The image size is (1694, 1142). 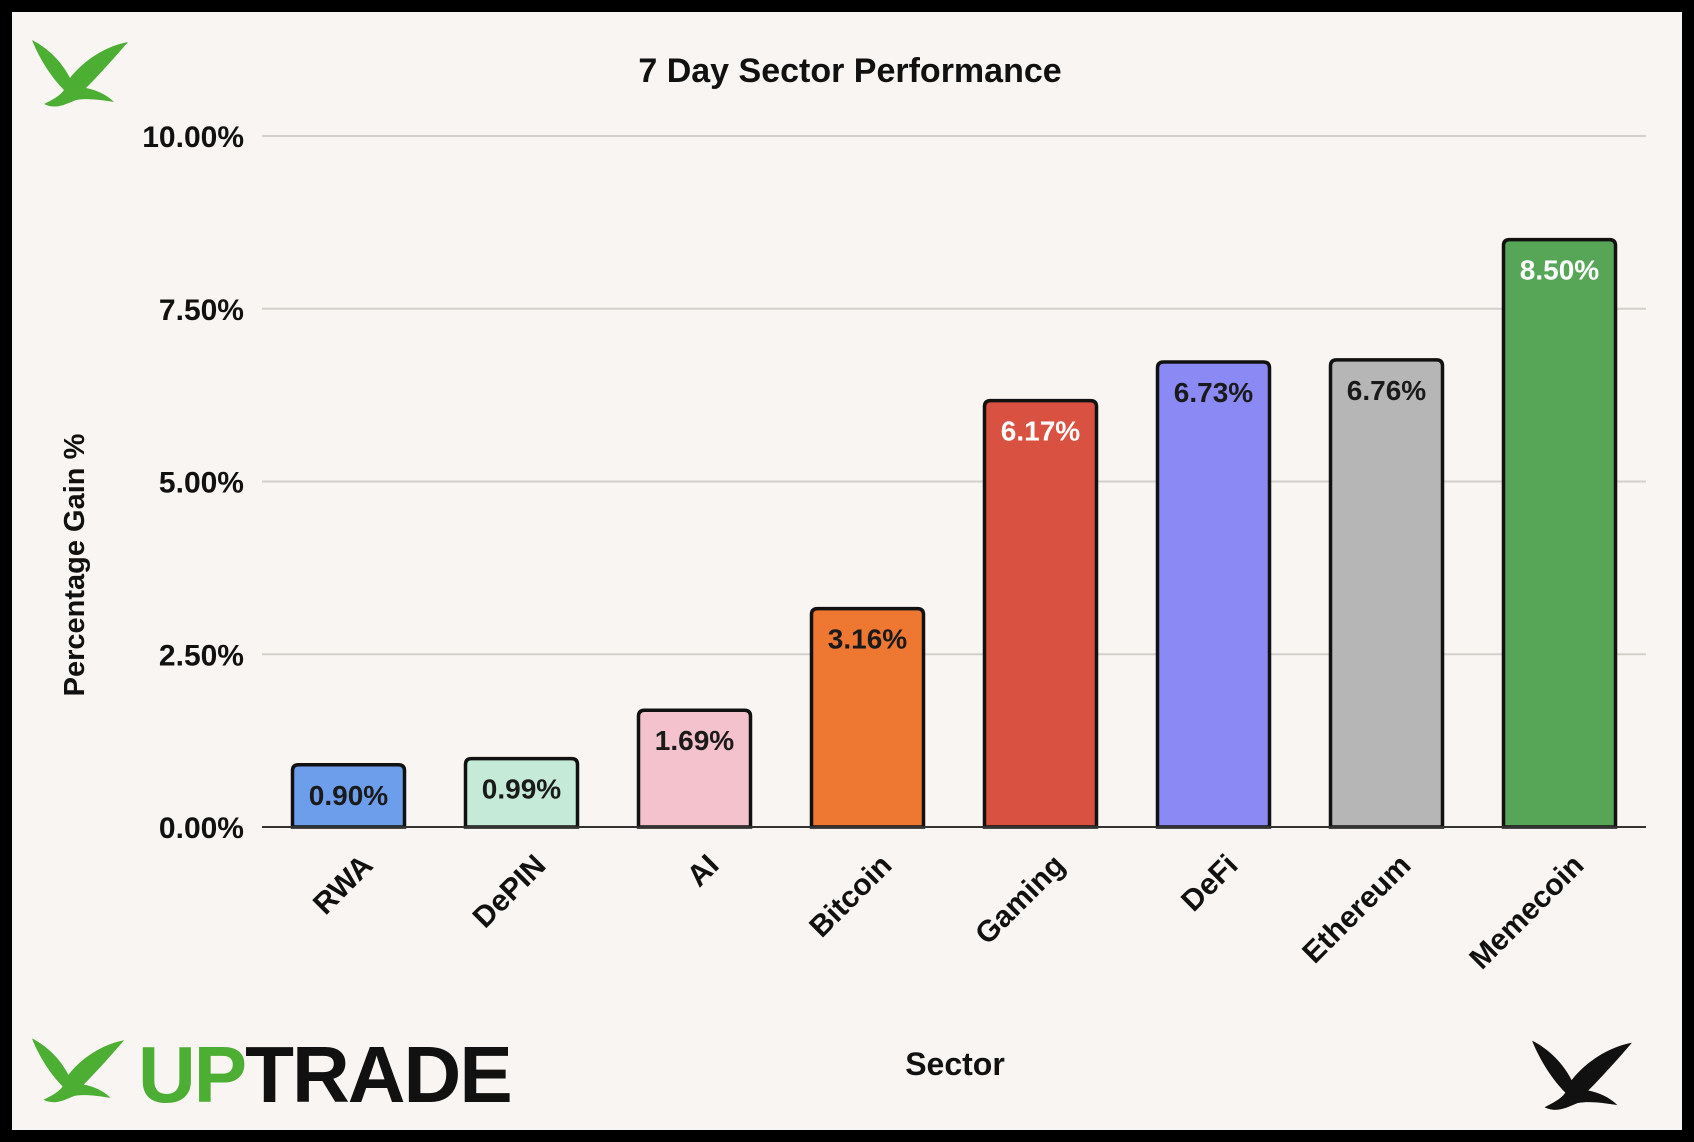 What do you see at coordinates (378, 1074) in the screenshot?
I see `brand-name-trade: TRADE` at bounding box center [378, 1074].